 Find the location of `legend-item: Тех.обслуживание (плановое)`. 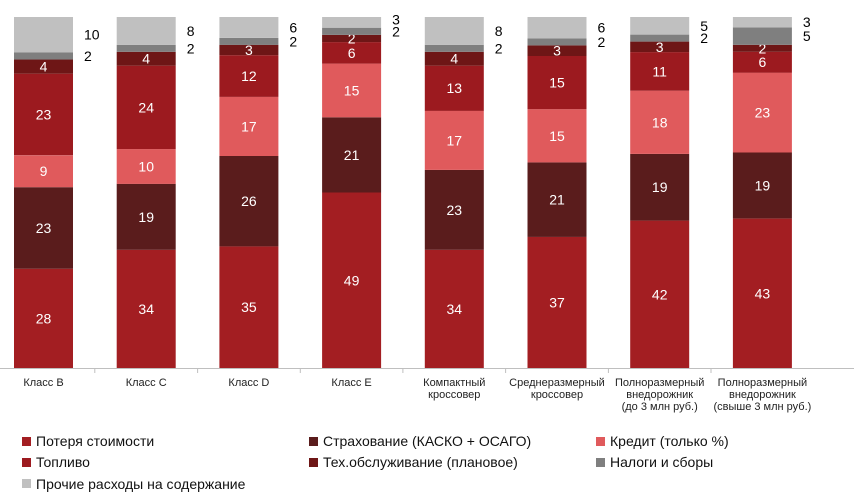

legend-item: Тех.обслуживание (плановое) is located at coordinates (452, 462).